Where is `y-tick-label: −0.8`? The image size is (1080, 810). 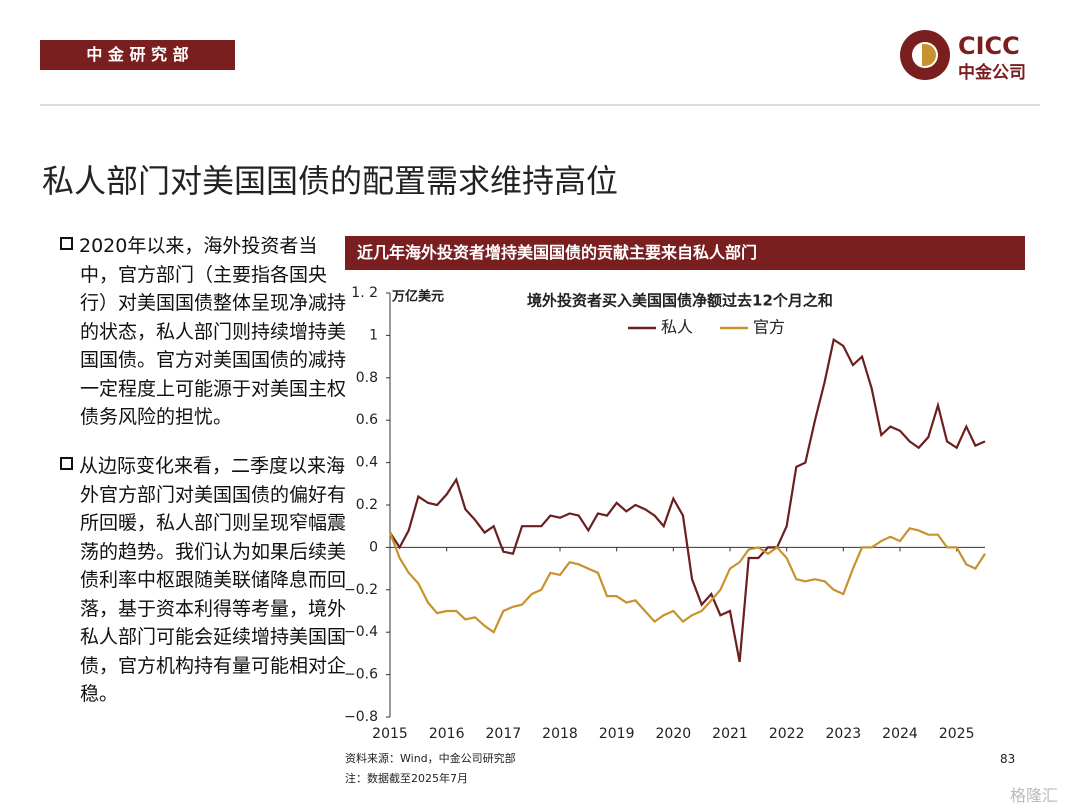
y-tick-label: −0.8 is located at coordinates (361, 717).